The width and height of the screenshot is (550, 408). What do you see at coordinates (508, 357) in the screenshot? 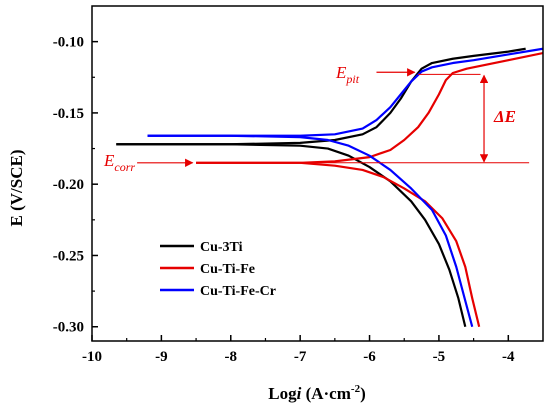
I see `x-tick-label: -4` at bounding box center [508, 357].